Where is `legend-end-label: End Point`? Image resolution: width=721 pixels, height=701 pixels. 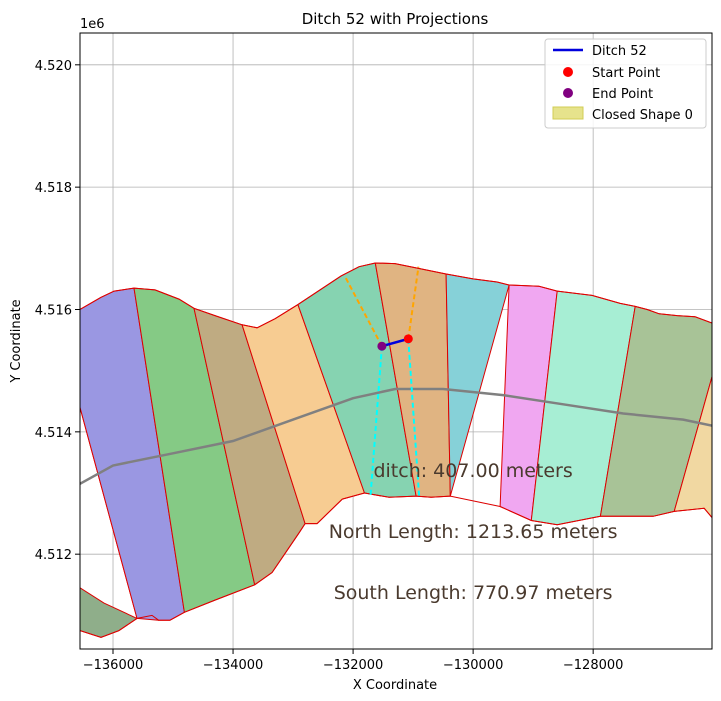 legend-end-label: End Point is located at coordinates (622, 94).